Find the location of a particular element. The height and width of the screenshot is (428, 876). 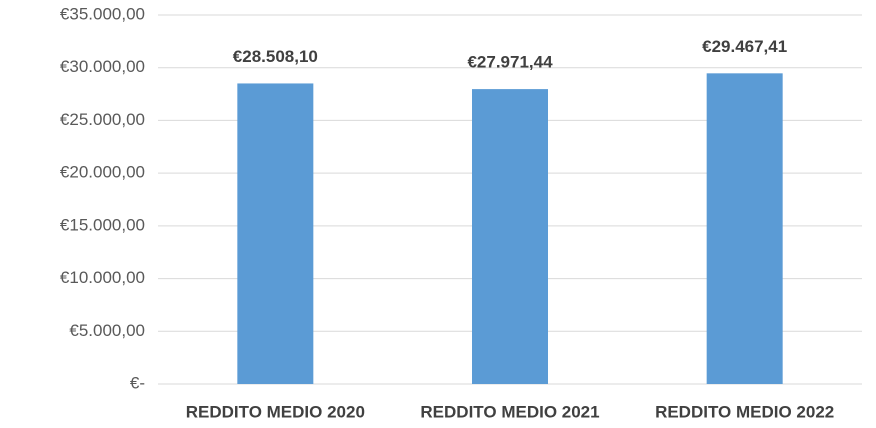

data-label: €29.467,41 is located at coordinates (744, 46).